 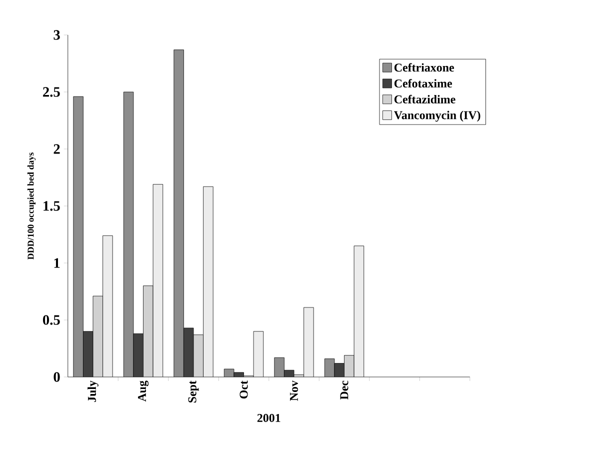 What do you see at coordinates (93, 391) in the screenshot?
I see `x-tick-label: July` at bounding box center [93, 391].